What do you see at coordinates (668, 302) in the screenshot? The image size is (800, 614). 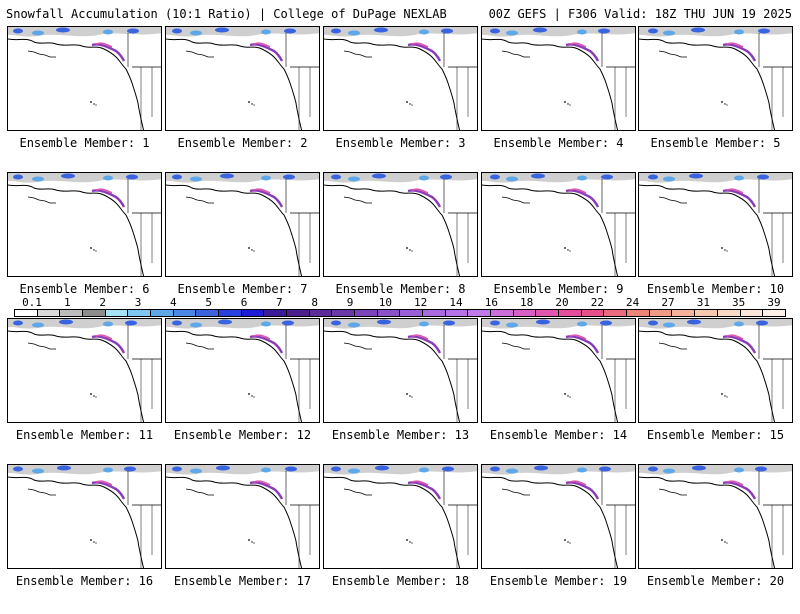 I see `colorbar-tick-label: 27` at bounding box center [668, 302].